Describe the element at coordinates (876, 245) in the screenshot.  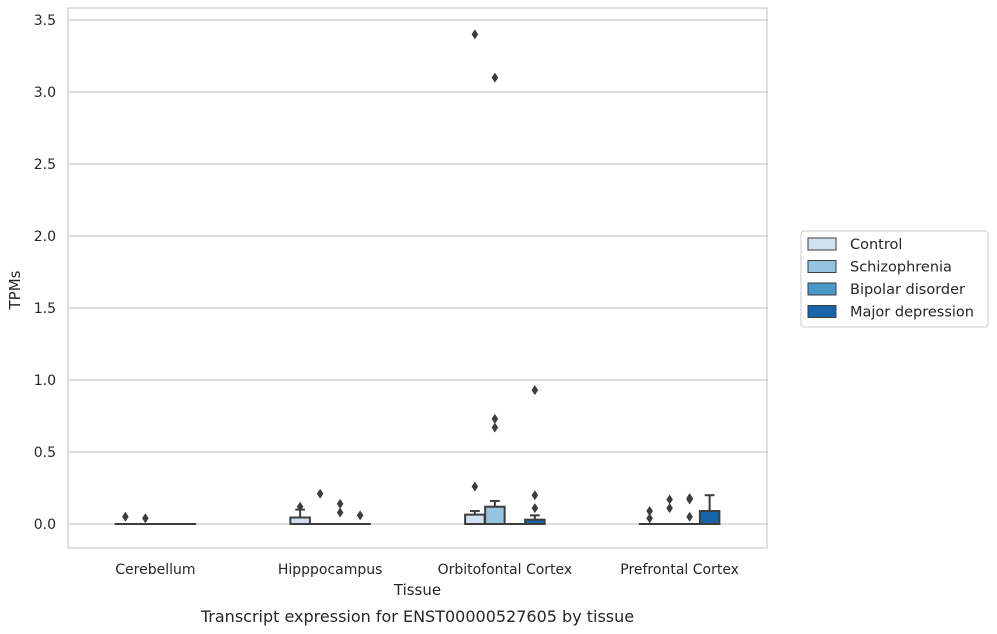
I see `legend-label: Control` at that location.